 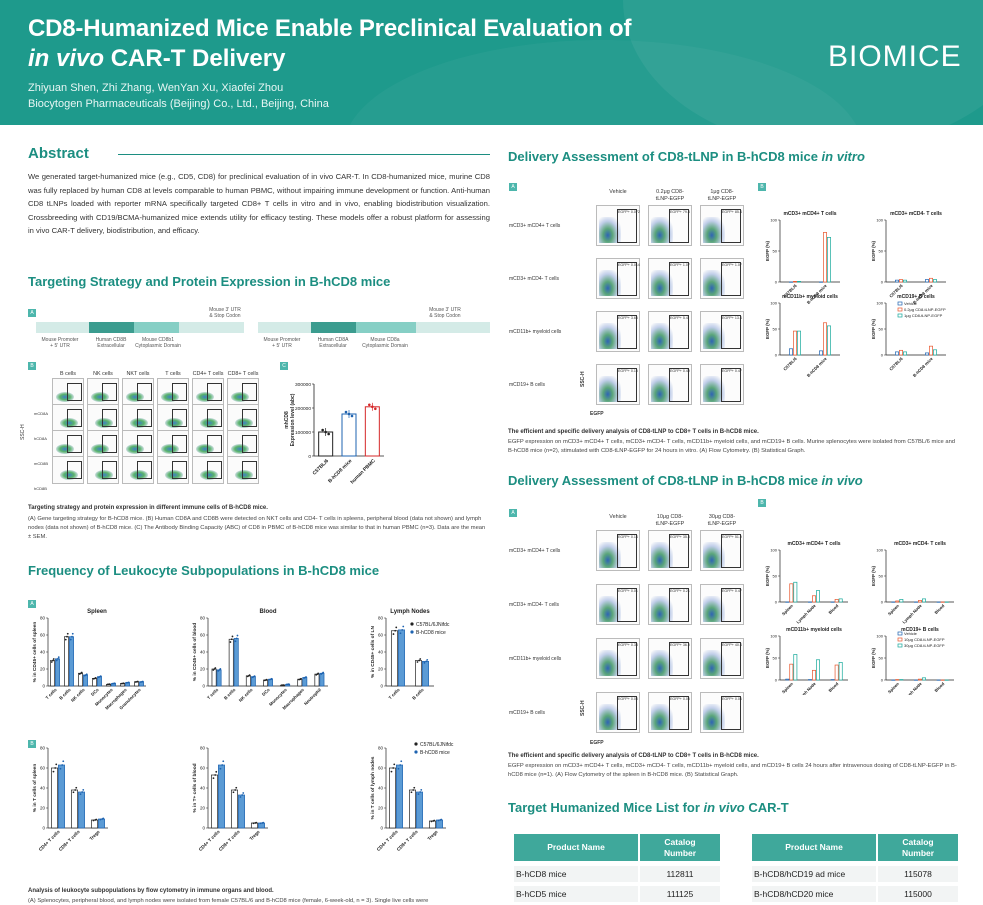 What do you see at coordinates (900, 645) in the screenshot?
I see `legend-marker` at bounding box center [900, 645].